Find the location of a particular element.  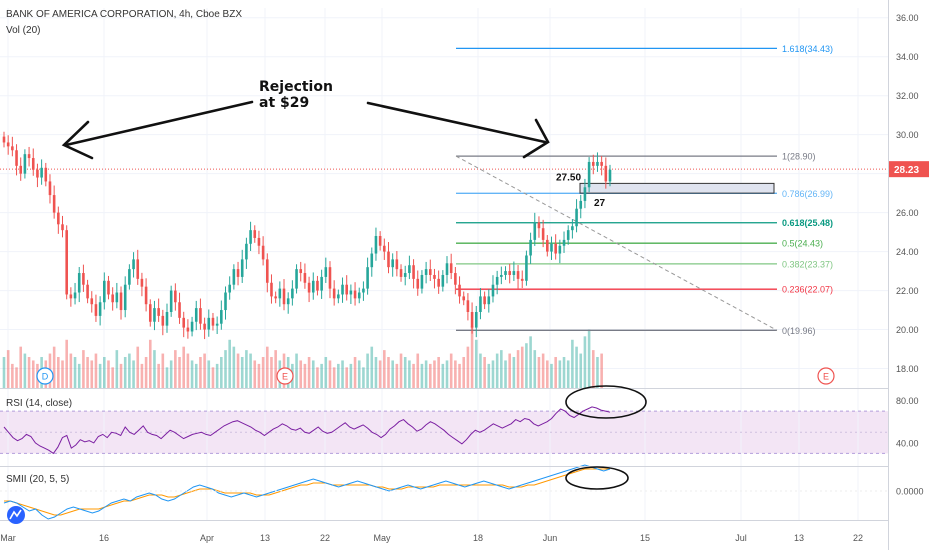

time-tick-label: Mar is located at coordinates (8, 538).